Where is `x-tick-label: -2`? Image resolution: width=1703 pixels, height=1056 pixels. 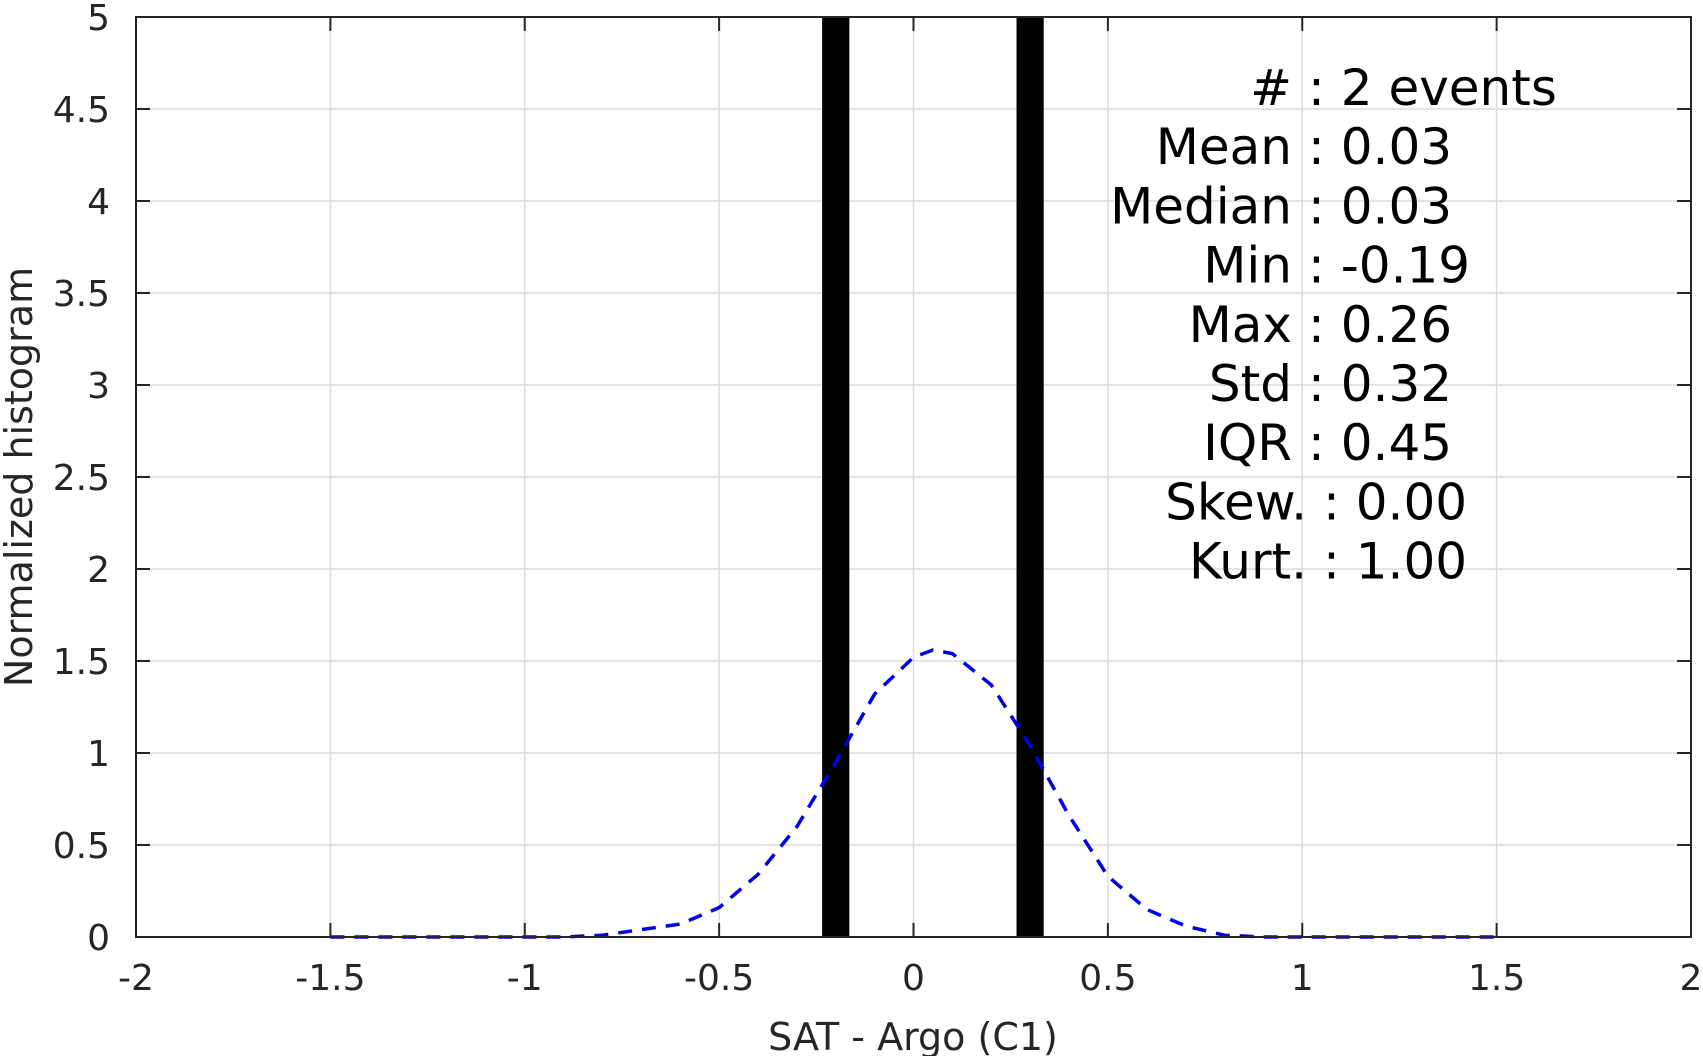
x-tick-label: -2 is located at coordinates (136, 978).